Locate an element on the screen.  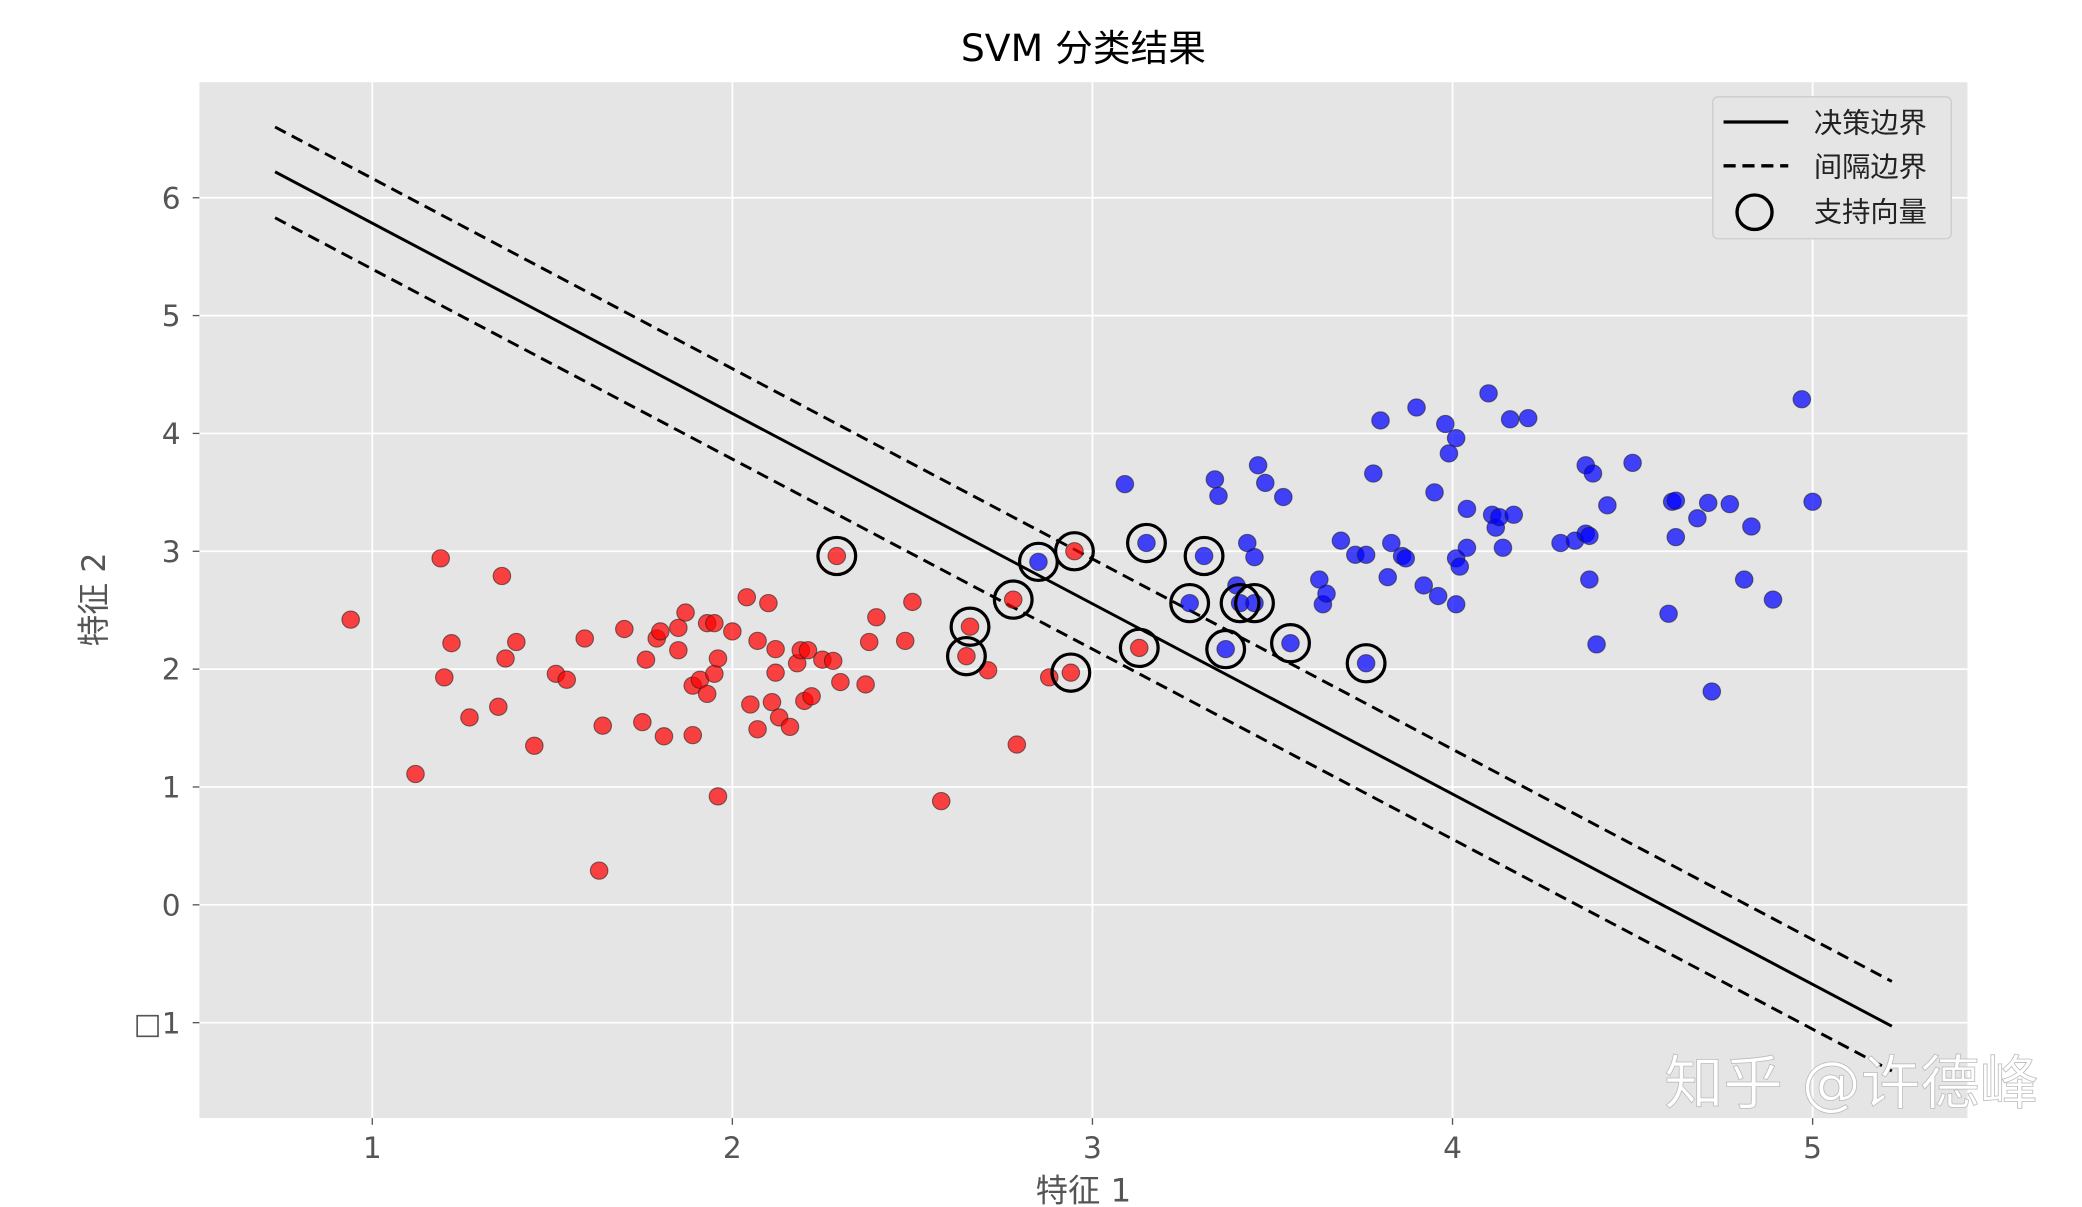
x-tick-label: 2 is located at coordinates (732, 1148).